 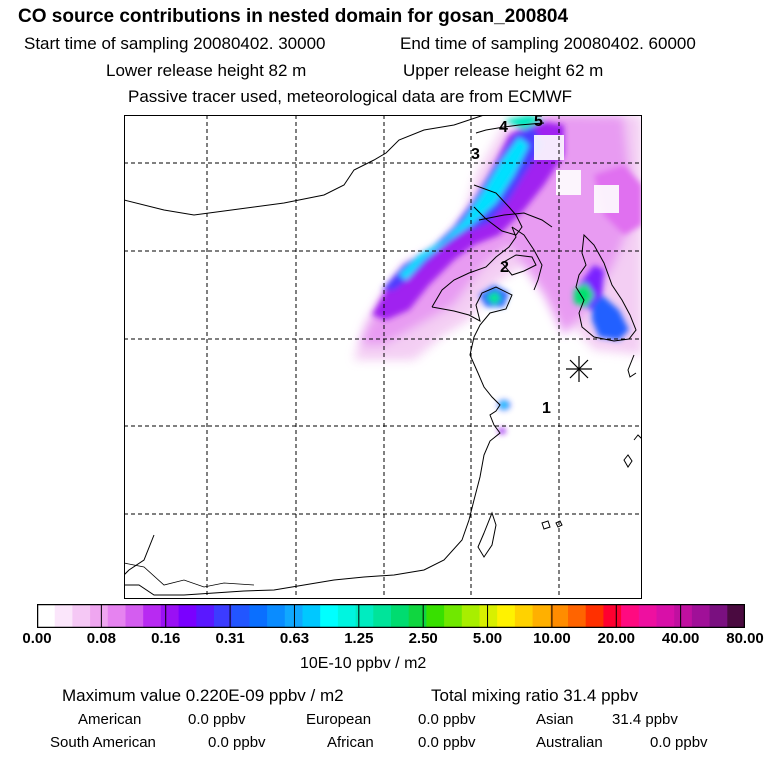 I want to click on region-name-european: European, so click(x=339, y=719).